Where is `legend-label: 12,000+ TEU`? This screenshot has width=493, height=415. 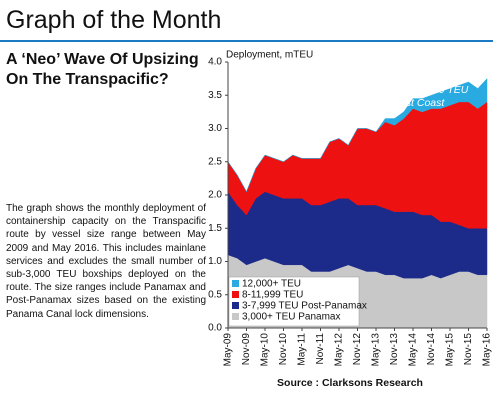
legend-label: 12,000+ TEU is located at coordinates (271, 284).